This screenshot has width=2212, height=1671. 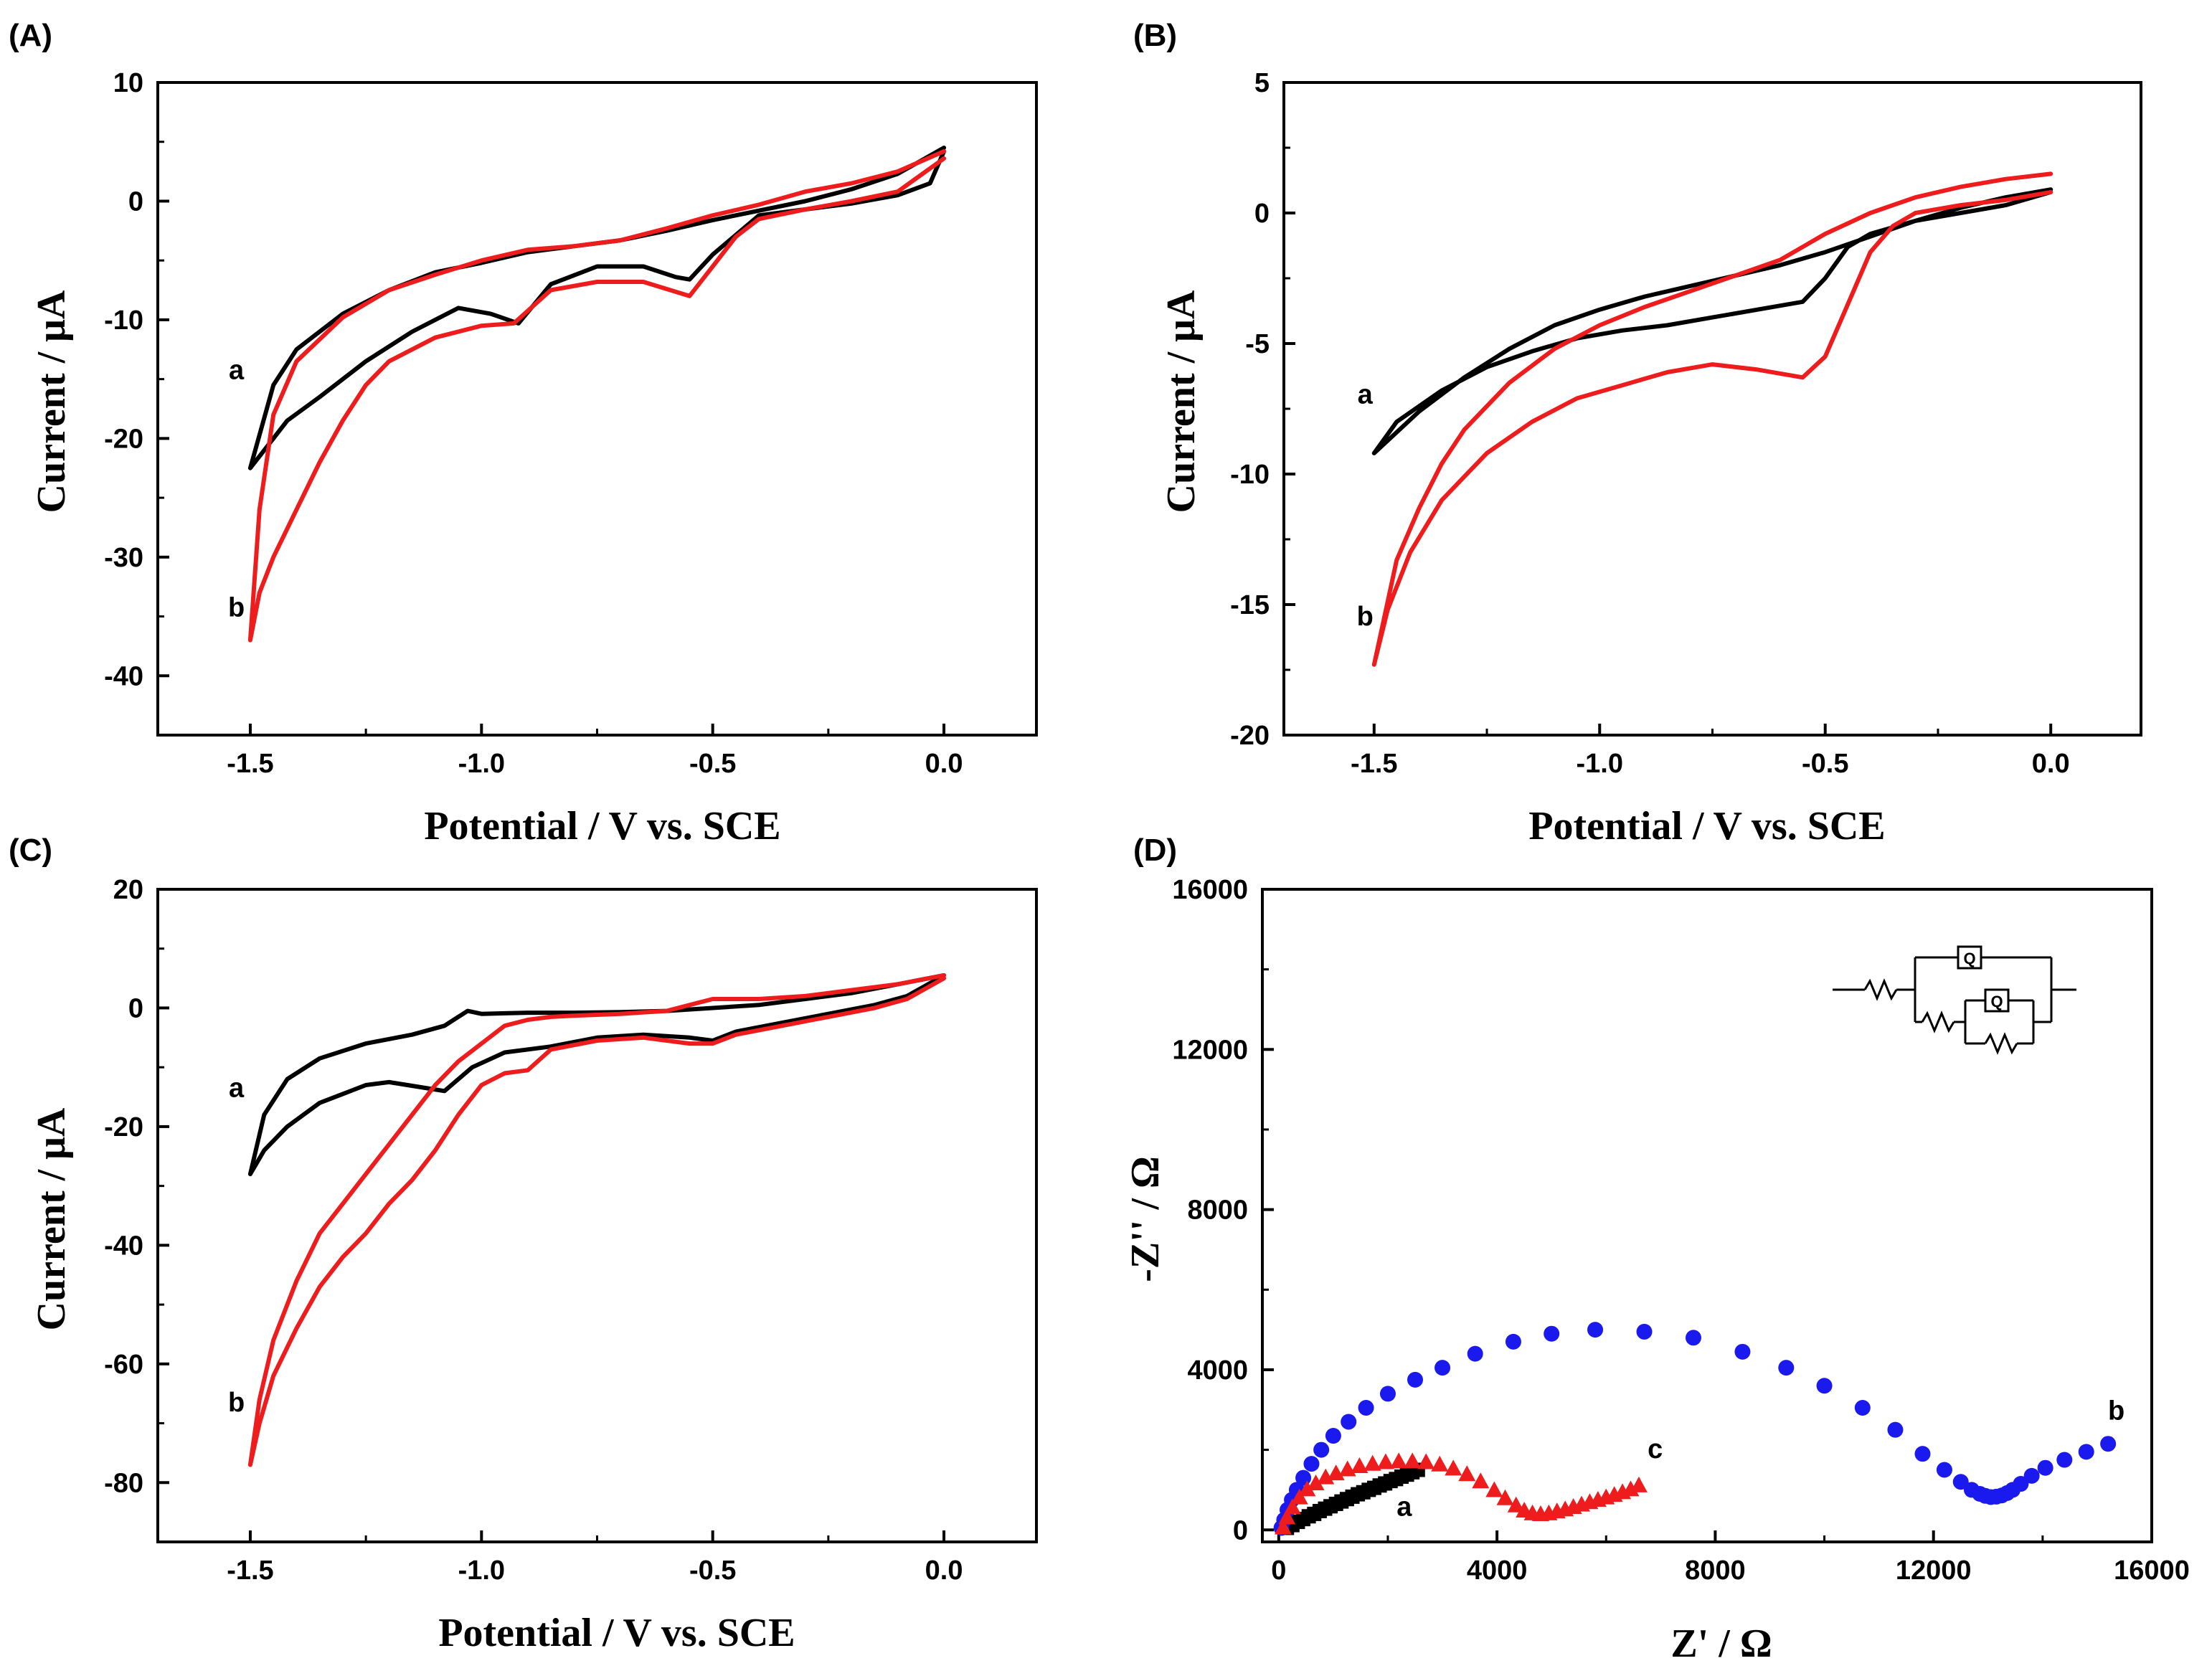 What do you see at coordinates (1250, 736) in the screenshot?
I see `y-tick-label-b: -20` at bounding box center [1250, 736].